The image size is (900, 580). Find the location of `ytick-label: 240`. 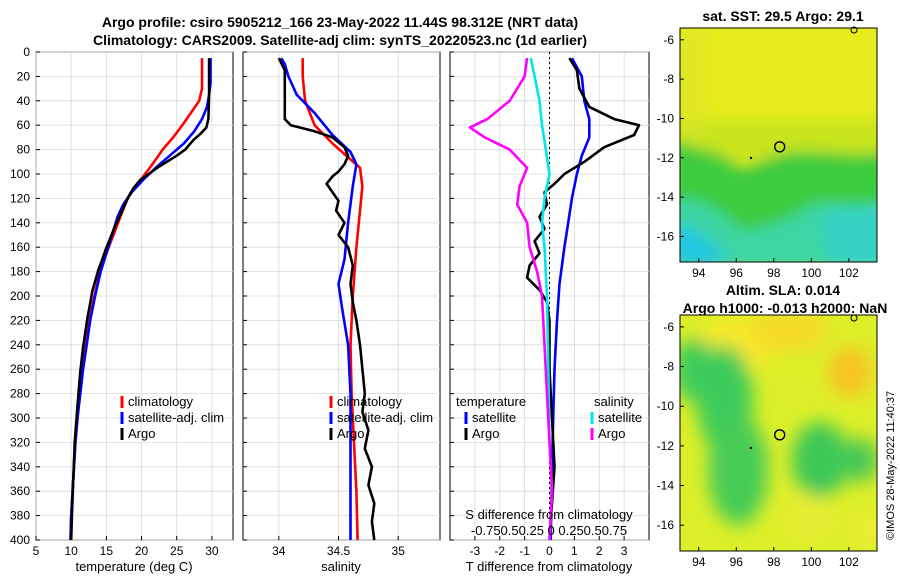

ytick-label: 240 is located at coordinates (20, 345).